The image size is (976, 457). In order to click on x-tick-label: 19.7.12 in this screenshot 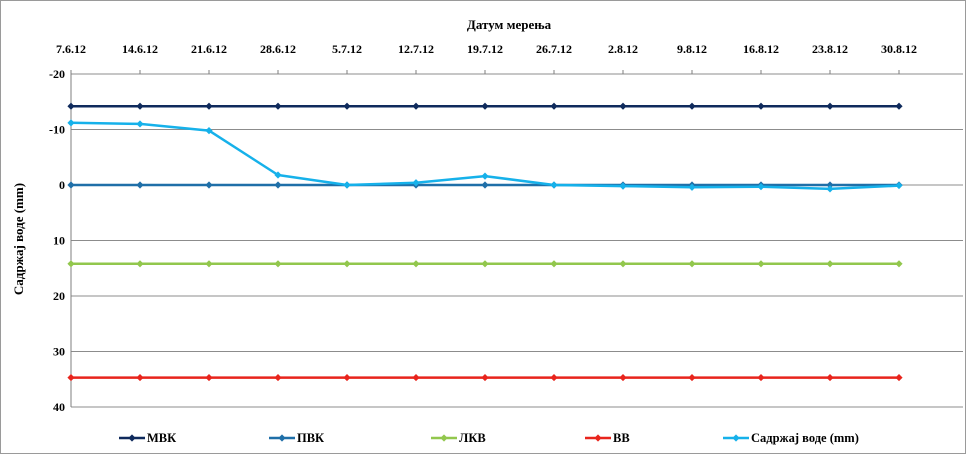, I will do `click(485, 49)`.